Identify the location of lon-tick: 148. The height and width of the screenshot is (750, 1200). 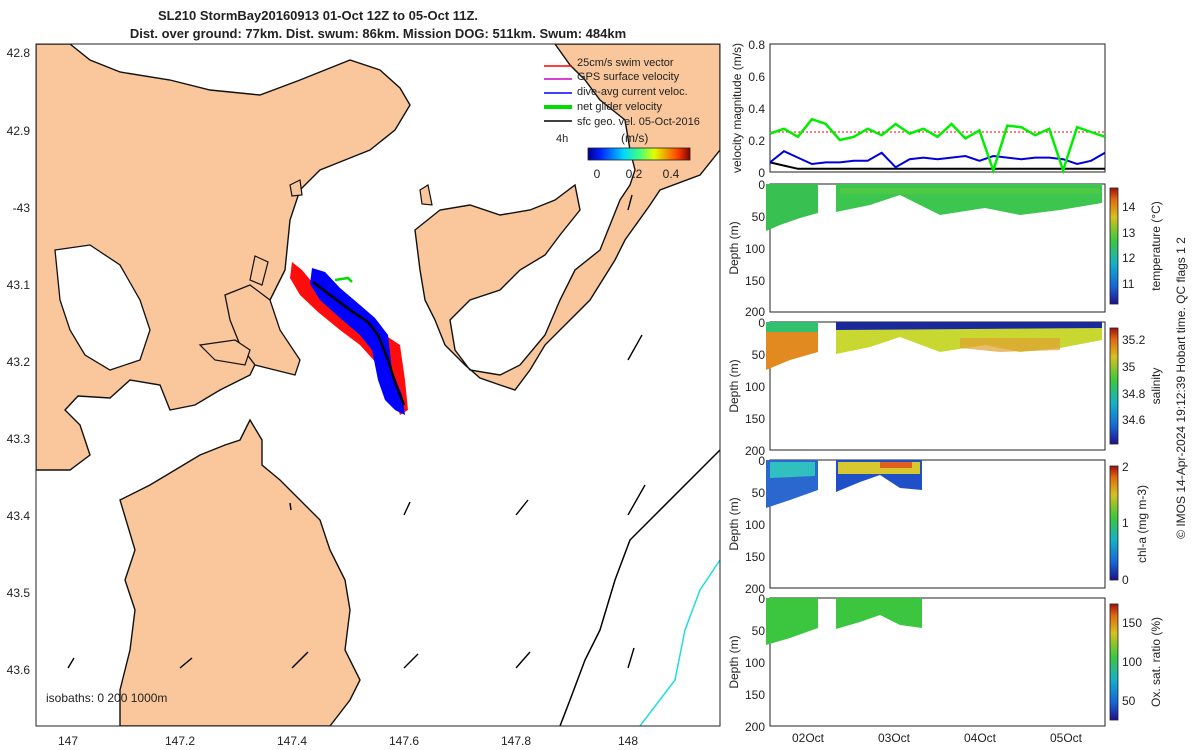
(628, 741).